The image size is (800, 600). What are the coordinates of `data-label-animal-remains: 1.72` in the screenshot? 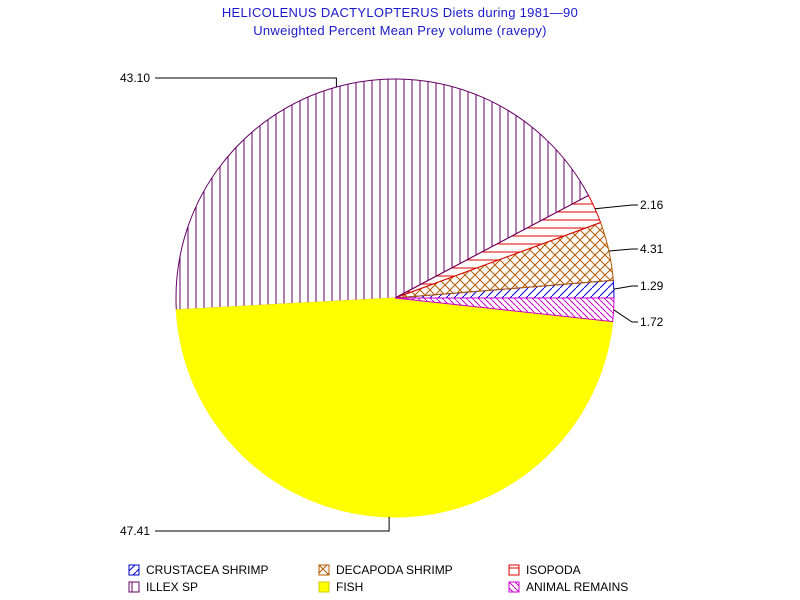 It's located at (652, 322).